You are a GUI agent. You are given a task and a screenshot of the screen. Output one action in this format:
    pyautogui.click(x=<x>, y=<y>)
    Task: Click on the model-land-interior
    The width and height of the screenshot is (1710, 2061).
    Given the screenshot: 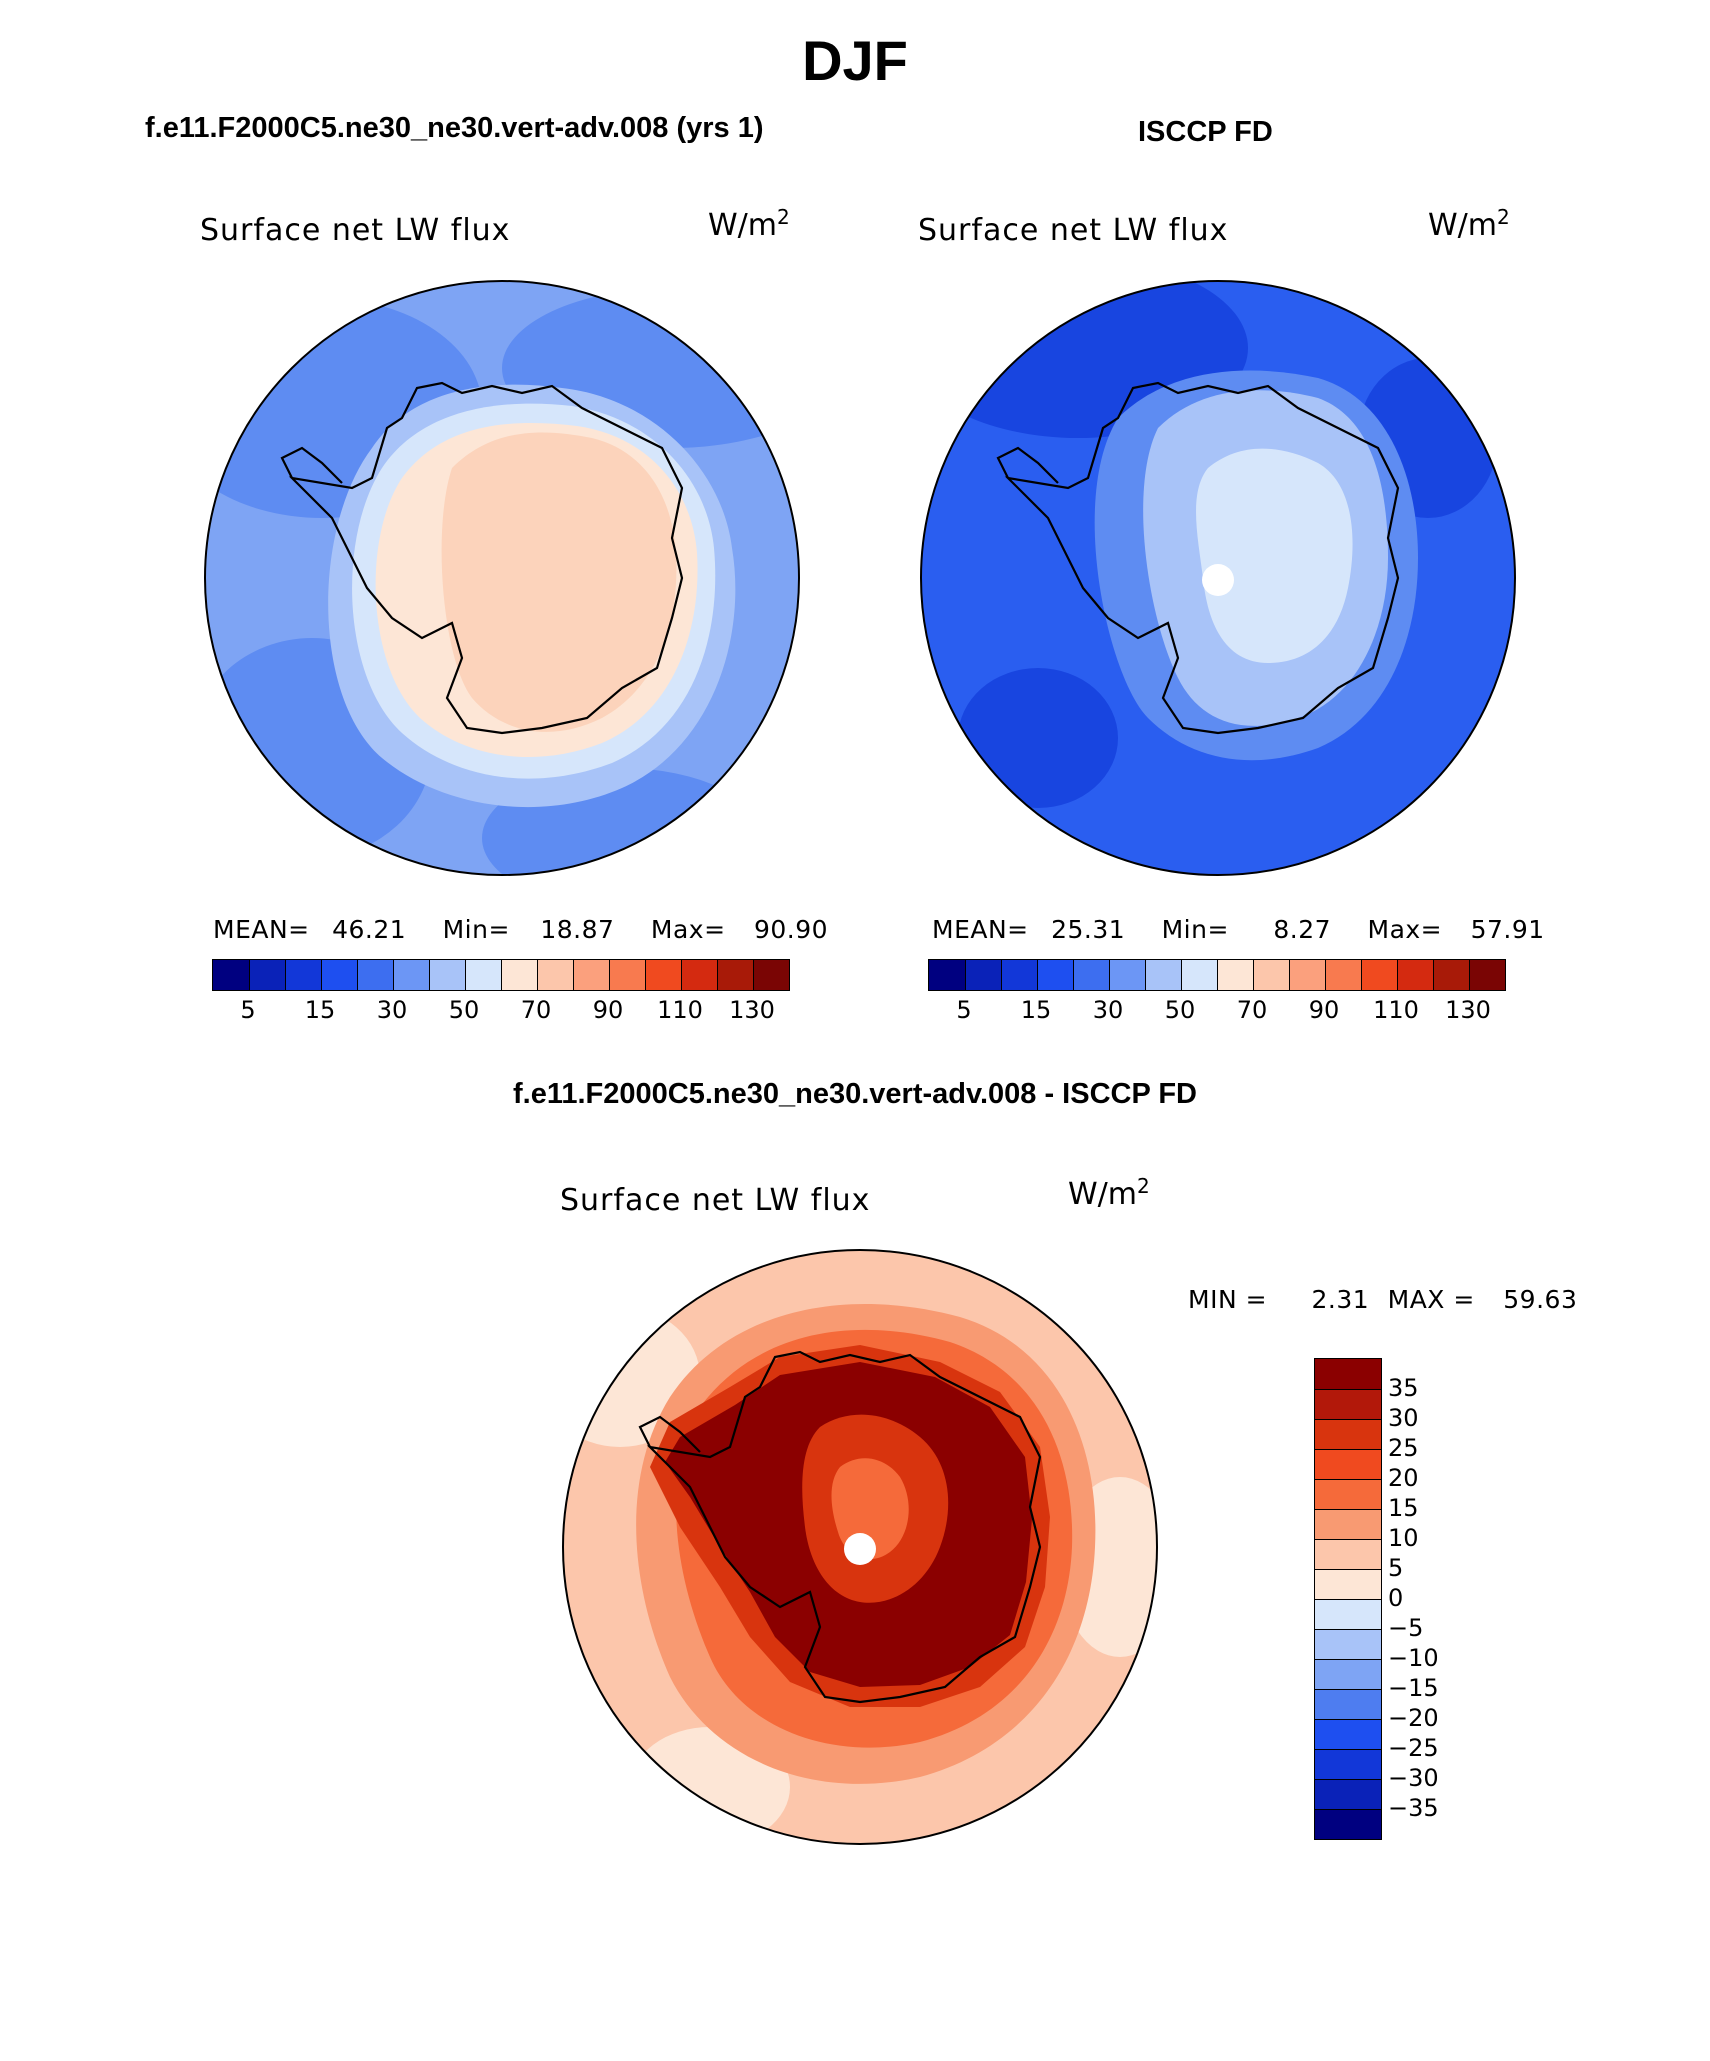 What is the action you would take?
    pyautogui.click(x=559, y=582)
    